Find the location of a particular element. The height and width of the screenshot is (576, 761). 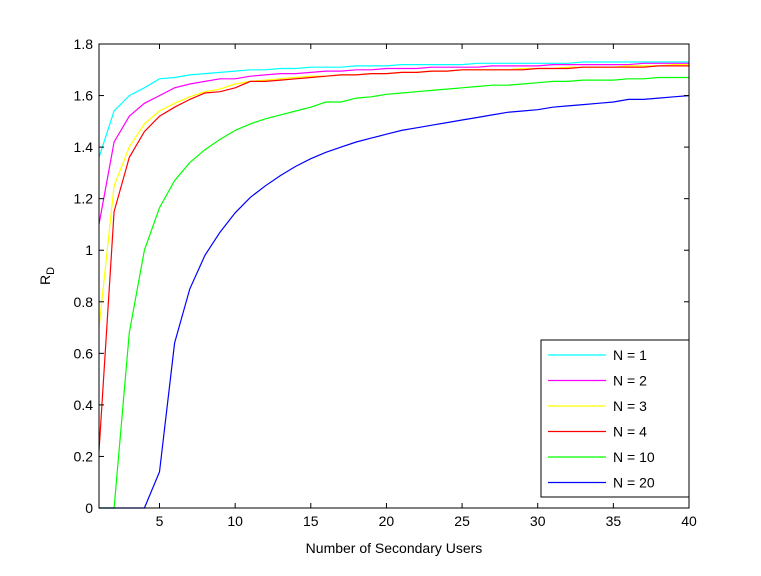

y-tick-label: 0.2 is located at coordinates (84, 456).